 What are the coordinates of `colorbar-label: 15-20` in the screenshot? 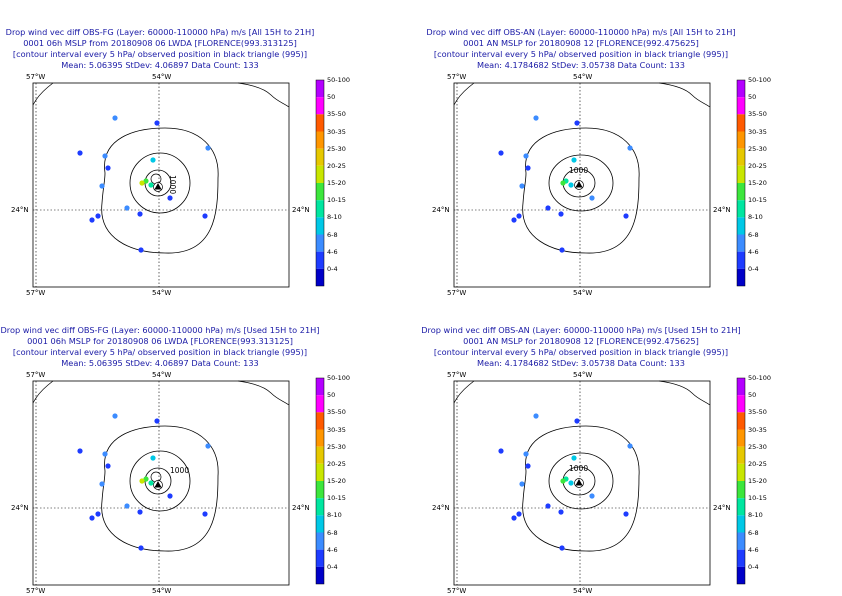 It's located at (336, 183).